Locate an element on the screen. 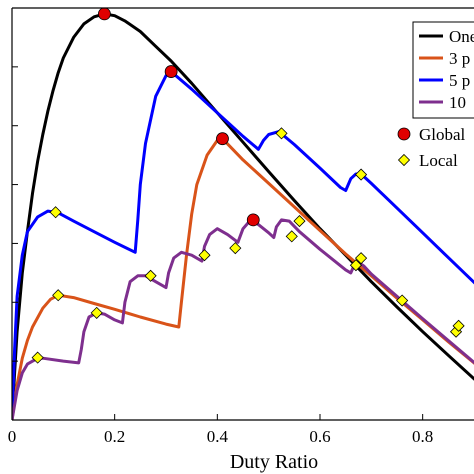 The width and height of the screenshot is (474, 474). legend-entry-label: 5 p is located at coordinates (459, 80).